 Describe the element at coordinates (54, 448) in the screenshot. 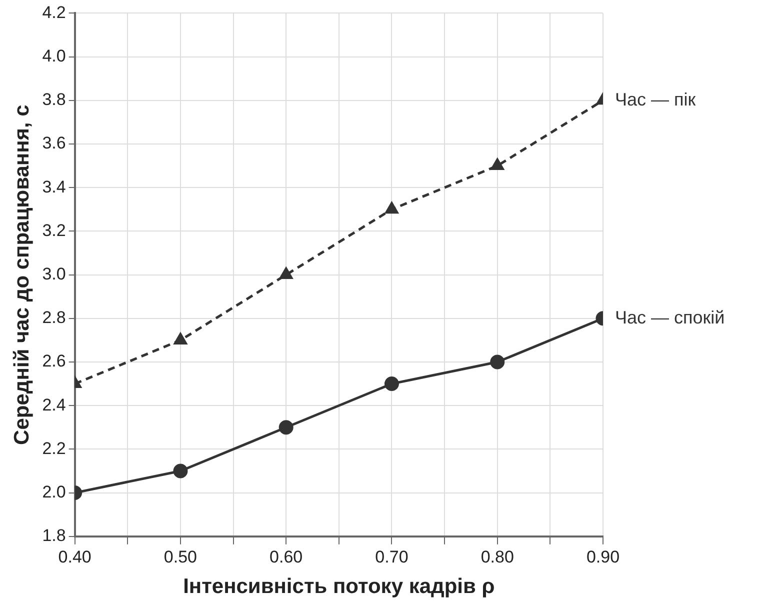

I see `y-tick-label: 2.2` at that location.